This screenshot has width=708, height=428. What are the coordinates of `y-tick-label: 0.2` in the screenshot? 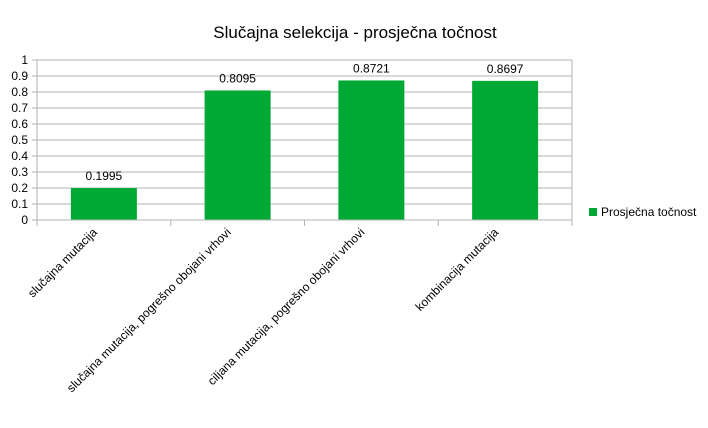 It's located at (19, 188).